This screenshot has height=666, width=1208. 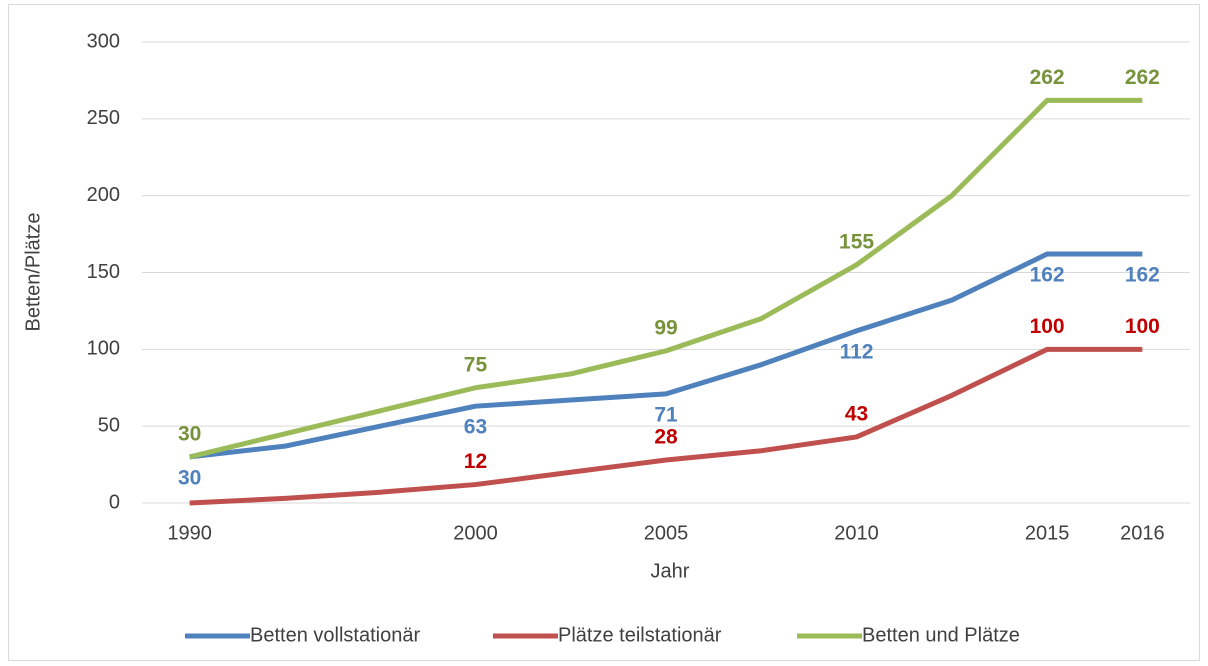 I want to click on y-tick-label: 100, so click(x=103, y=349).